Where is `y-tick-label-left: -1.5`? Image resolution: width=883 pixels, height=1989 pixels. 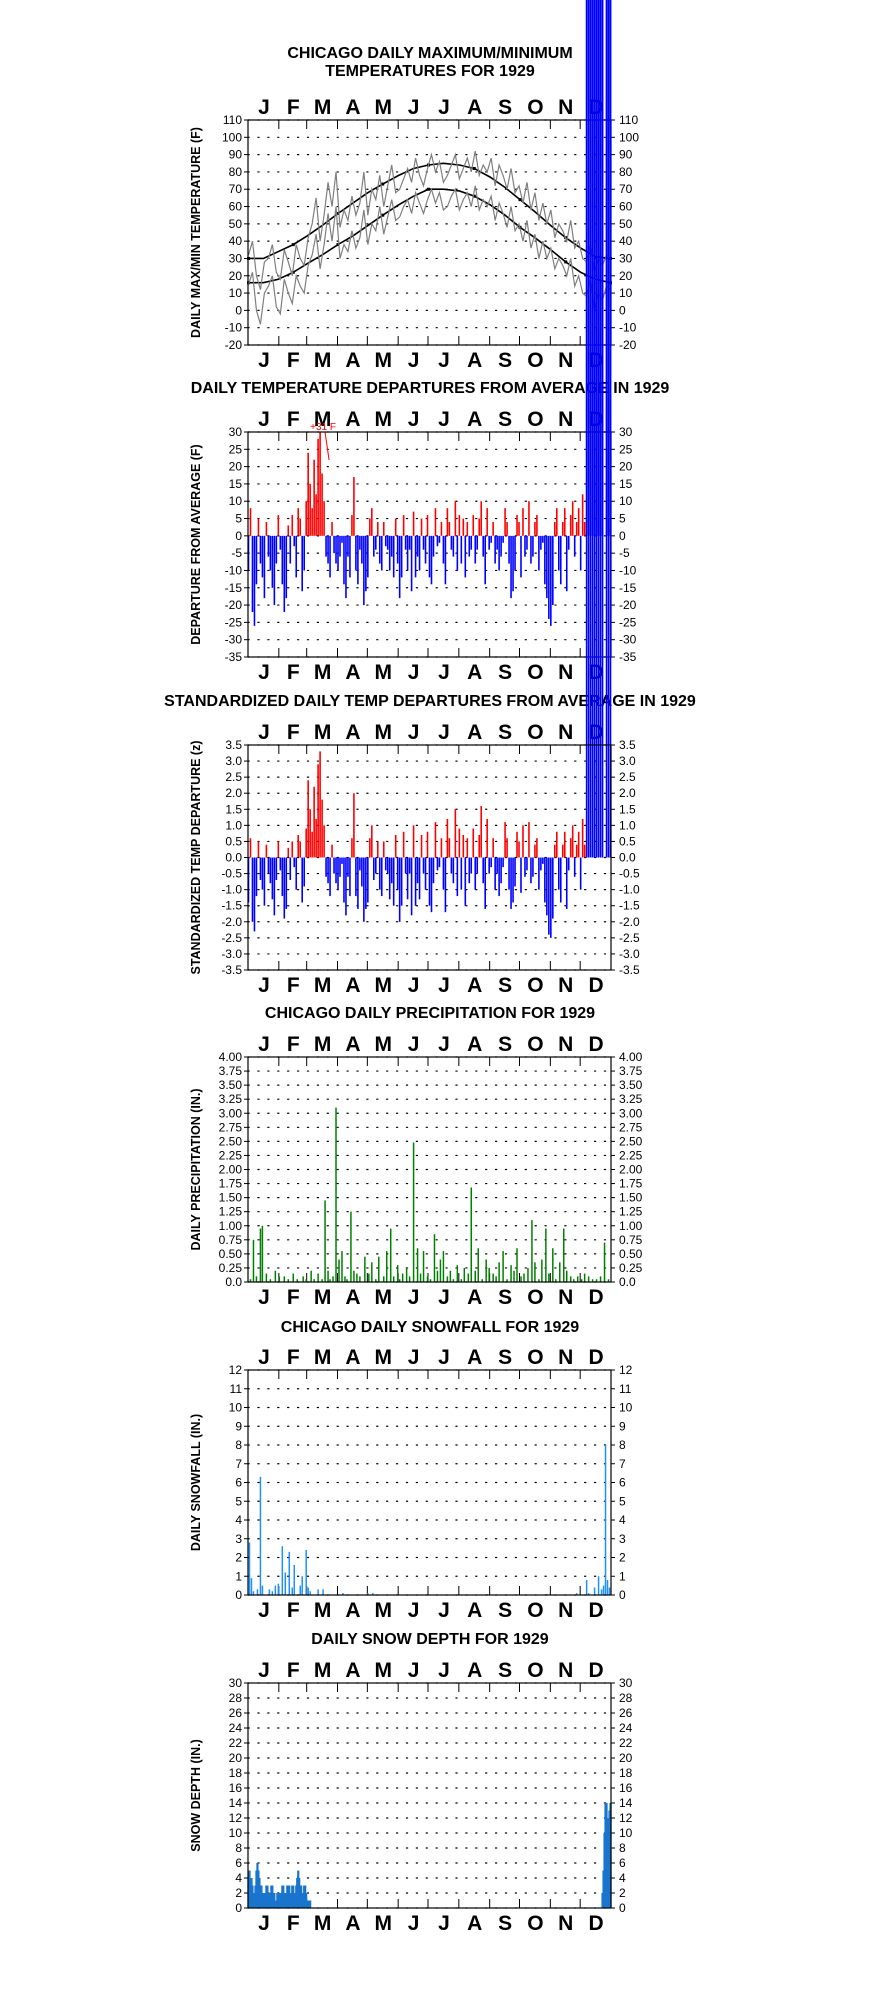 y-tick-label-left: -1.5 is located at coordinates (231, 906).